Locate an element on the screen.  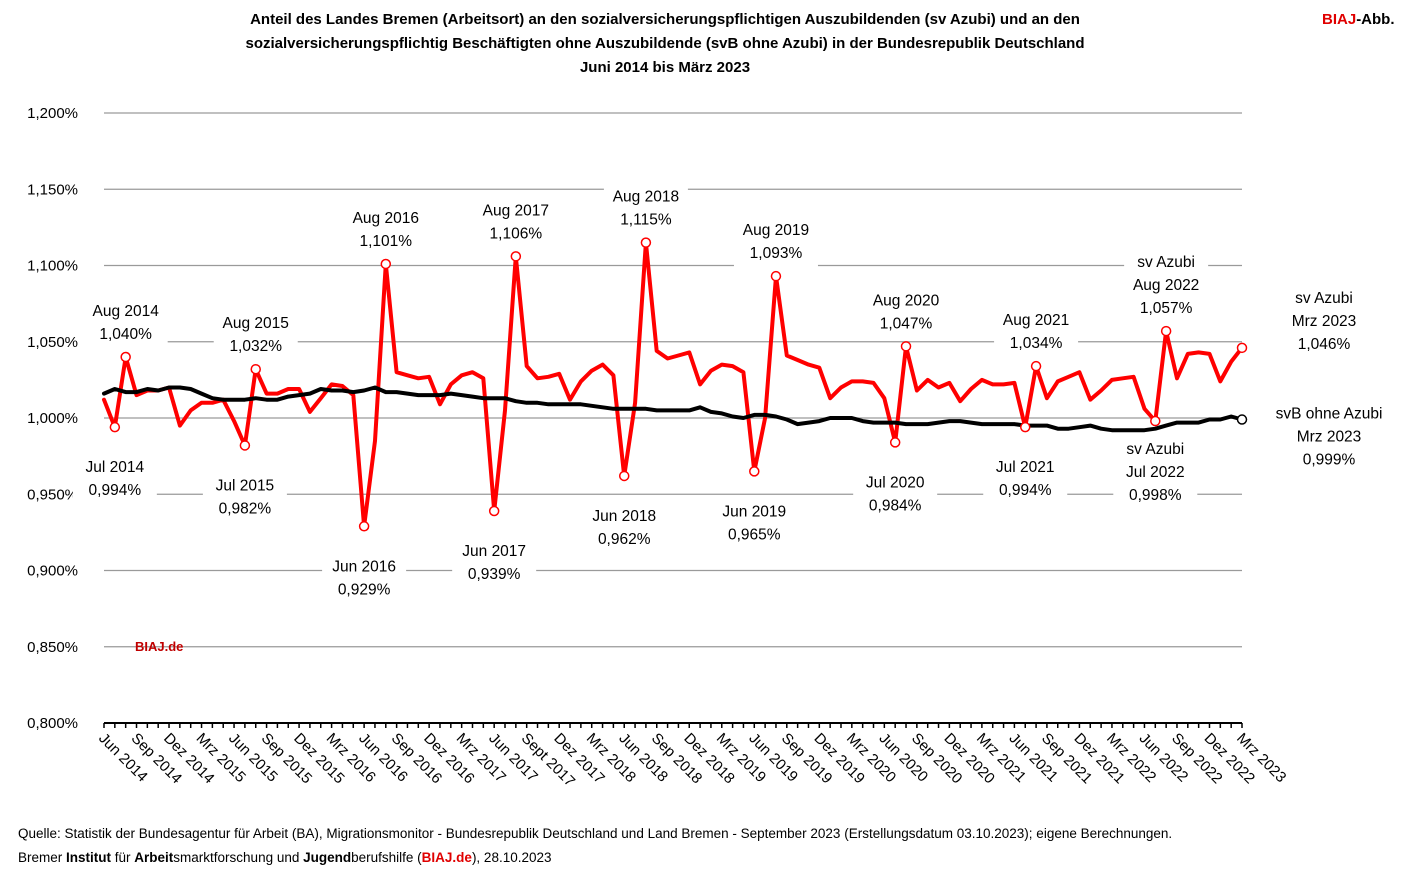
institute-part-4: smarktforschung und is located at coordinates (238, 857).